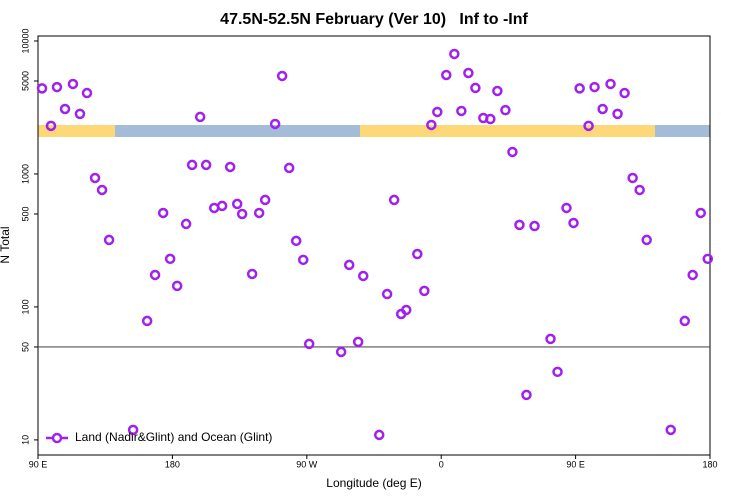  I want to click on x-tick-label: 0, so click(441, 464).